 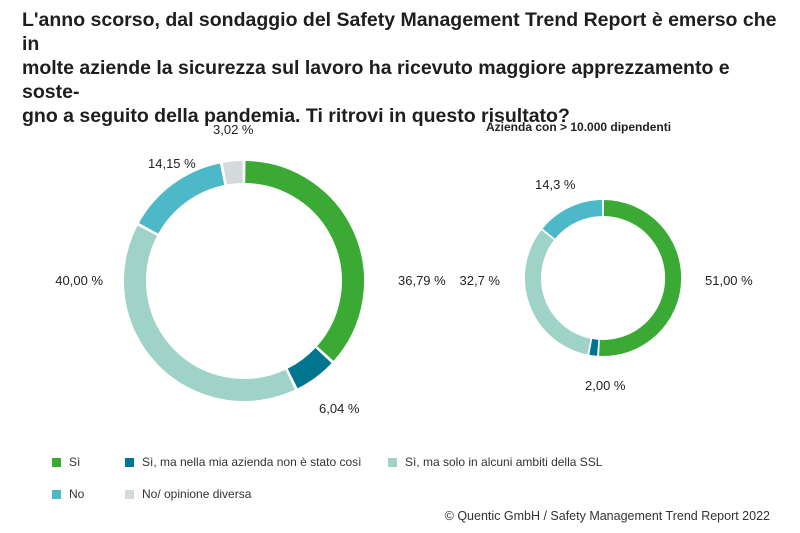 What do you see at coordinates (77, 494) in the screenshot?
I see `legend-label-no: No` at bounding box center [77, 494].